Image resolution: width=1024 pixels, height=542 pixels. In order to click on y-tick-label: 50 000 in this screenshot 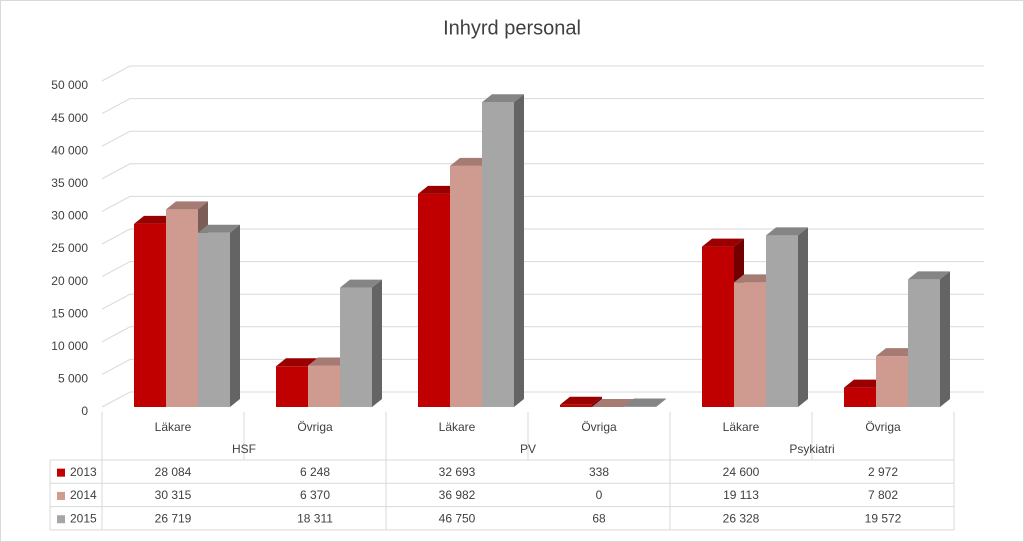, I will do `click(69, 85)`.